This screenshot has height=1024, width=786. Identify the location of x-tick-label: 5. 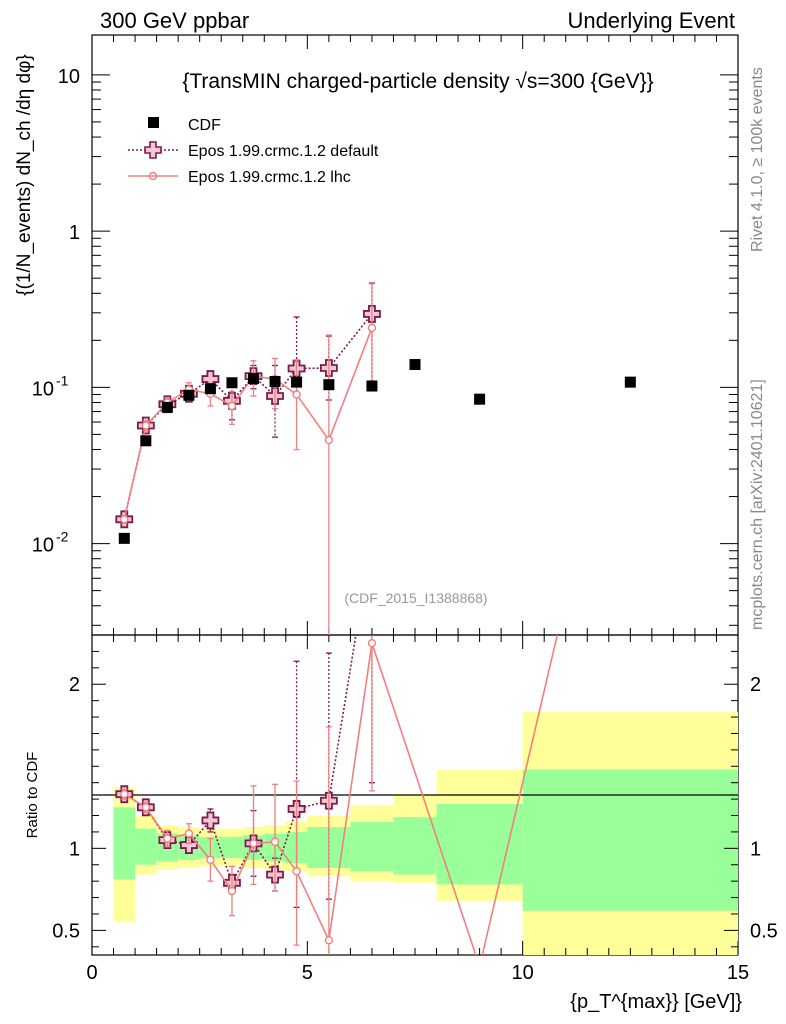
(307, 973).